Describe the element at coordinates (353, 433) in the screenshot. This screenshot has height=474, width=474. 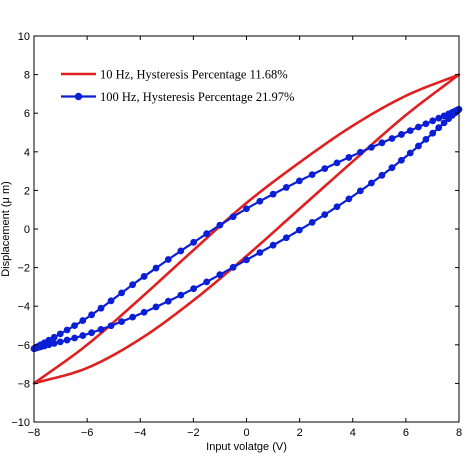
I see `x-tick-label: 4` at that location.